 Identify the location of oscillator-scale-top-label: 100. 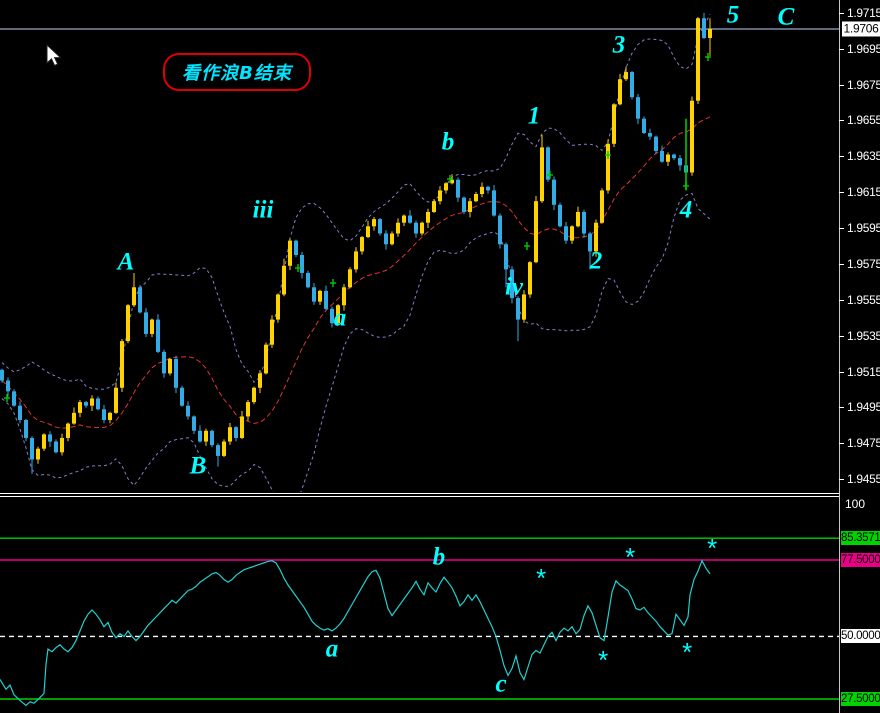
(855, 504).